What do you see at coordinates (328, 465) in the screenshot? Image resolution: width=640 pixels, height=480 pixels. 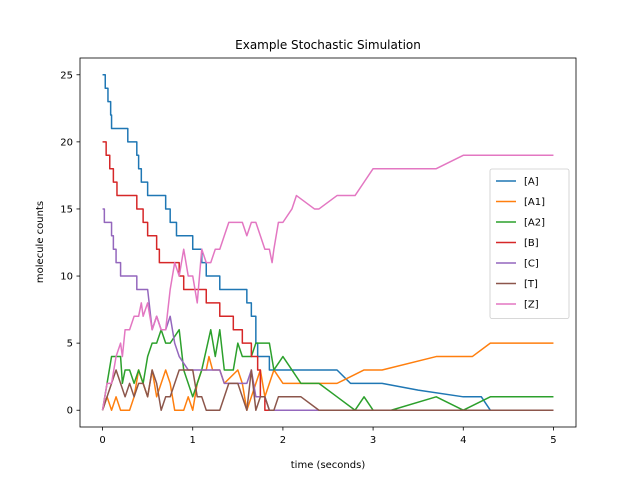 I see `x-axis-label: time (seconds)` at bounding box center [328, 465].